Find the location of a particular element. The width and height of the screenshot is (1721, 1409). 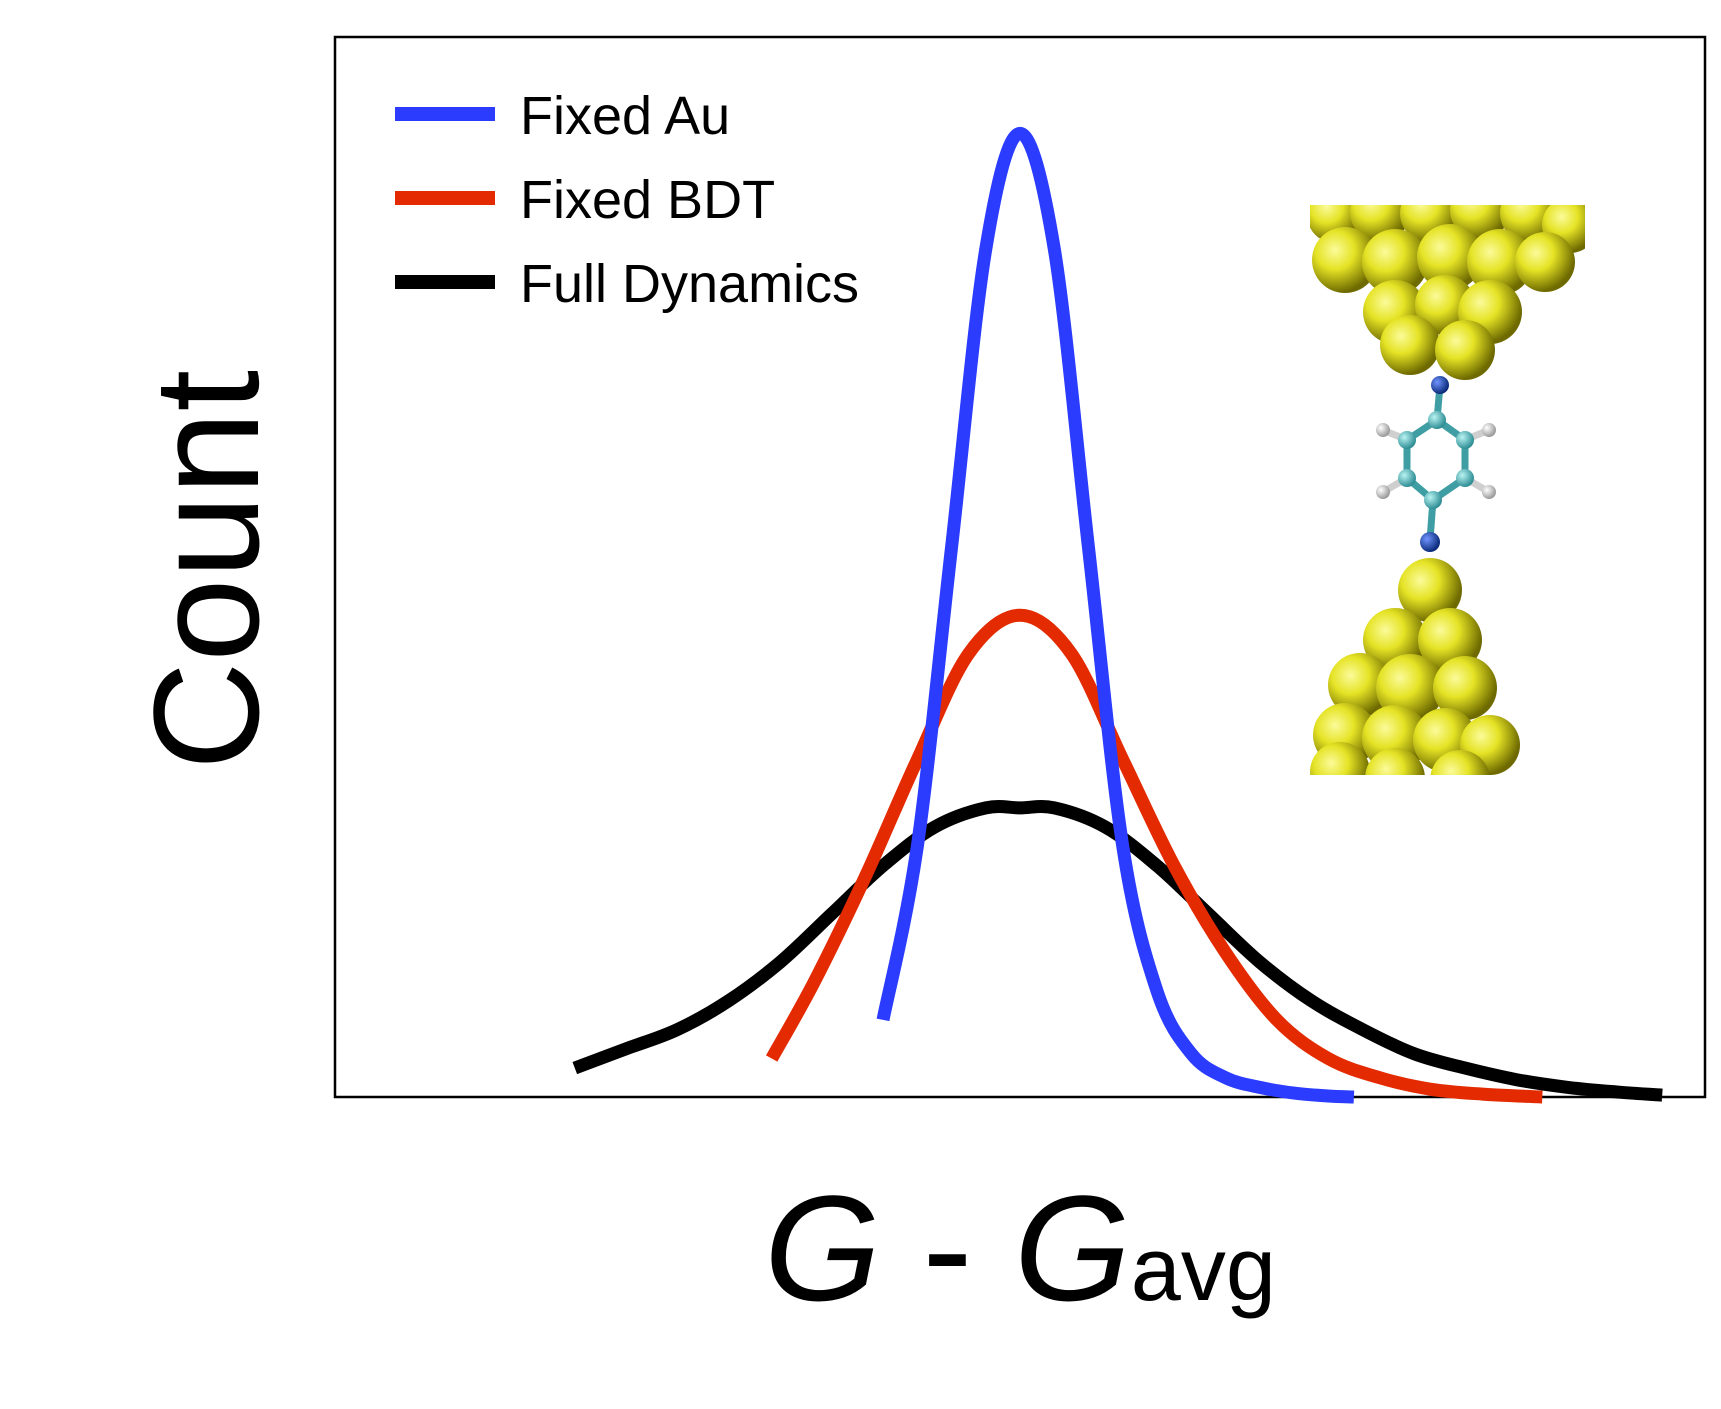

x-axis-label-subscript: avg is located at coordinates (1203, 1270).